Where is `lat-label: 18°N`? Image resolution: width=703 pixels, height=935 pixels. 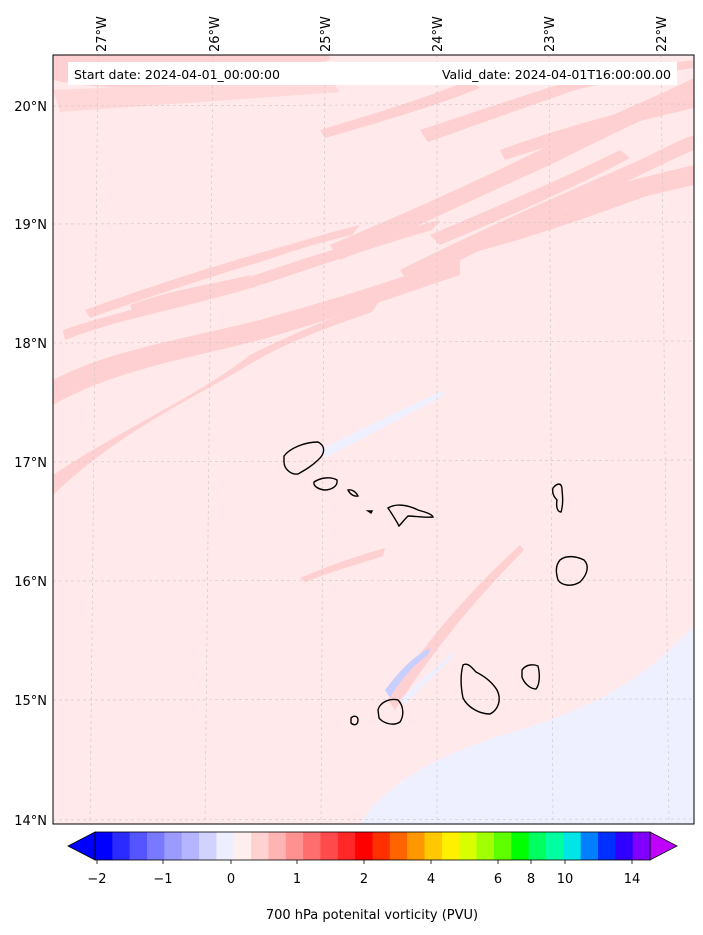
lat-label: 18°N is located at coordinates (30, 344).